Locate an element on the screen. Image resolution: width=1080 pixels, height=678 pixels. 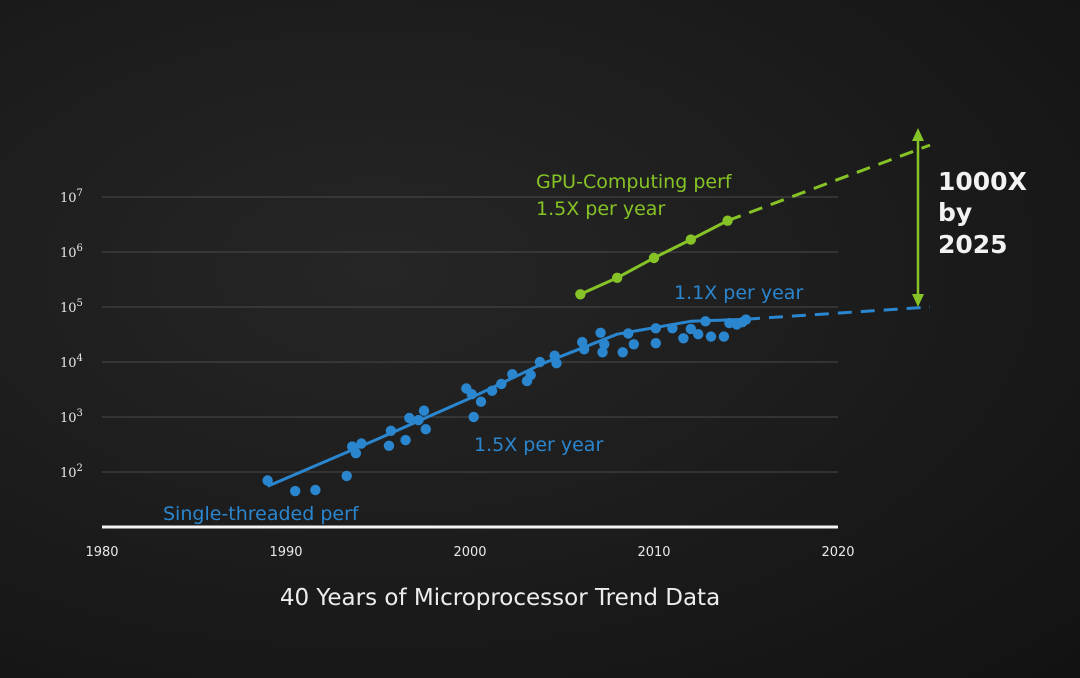
chart-title: 40 Years of Microprocessor Trend Data is located at coordinates (500, 598).